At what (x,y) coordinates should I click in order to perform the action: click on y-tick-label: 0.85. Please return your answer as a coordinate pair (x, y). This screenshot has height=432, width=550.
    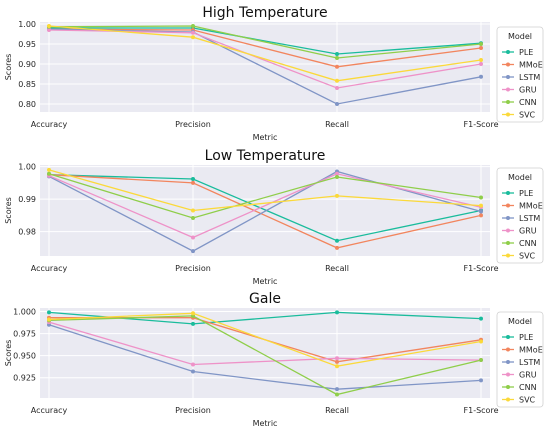
    Looking at the image, I should click on (27, 84).